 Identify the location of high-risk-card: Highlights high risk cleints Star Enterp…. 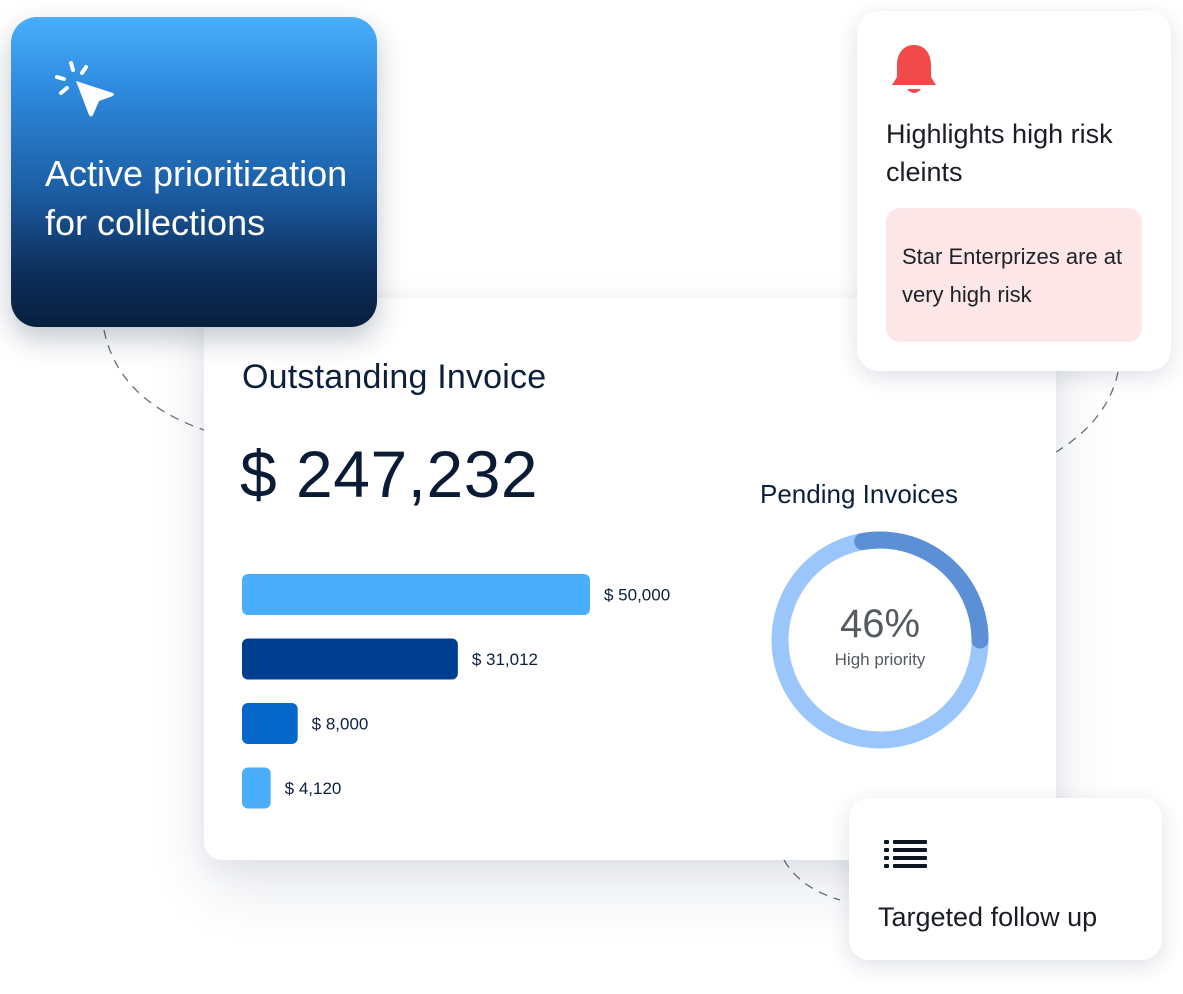
(1014, 191).